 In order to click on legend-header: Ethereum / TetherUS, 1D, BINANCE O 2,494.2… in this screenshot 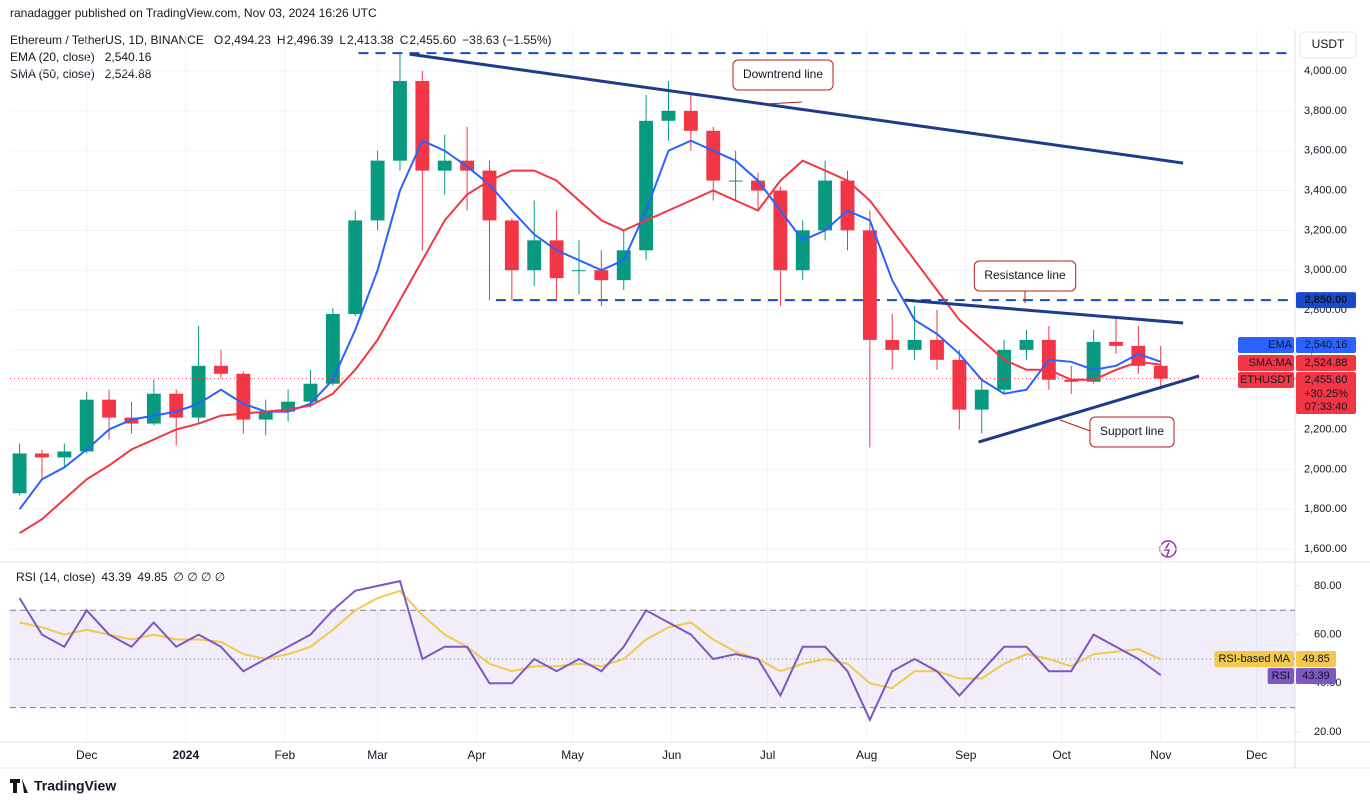, I will do `click(281, 57)`.